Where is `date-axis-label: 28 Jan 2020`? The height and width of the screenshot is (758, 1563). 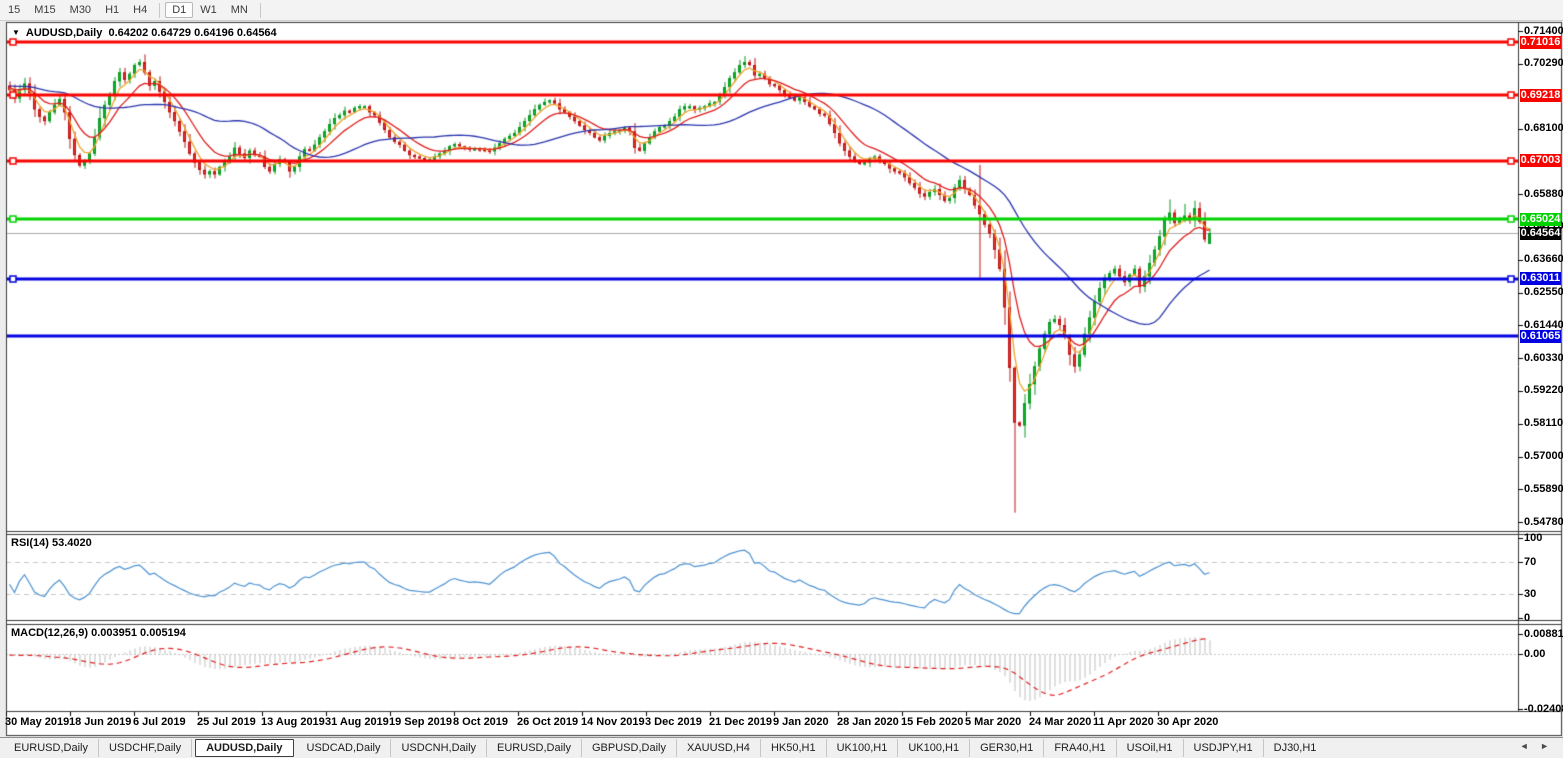
date-axis-label: 28 Jan 2020 is located at coordinates (868, 722).